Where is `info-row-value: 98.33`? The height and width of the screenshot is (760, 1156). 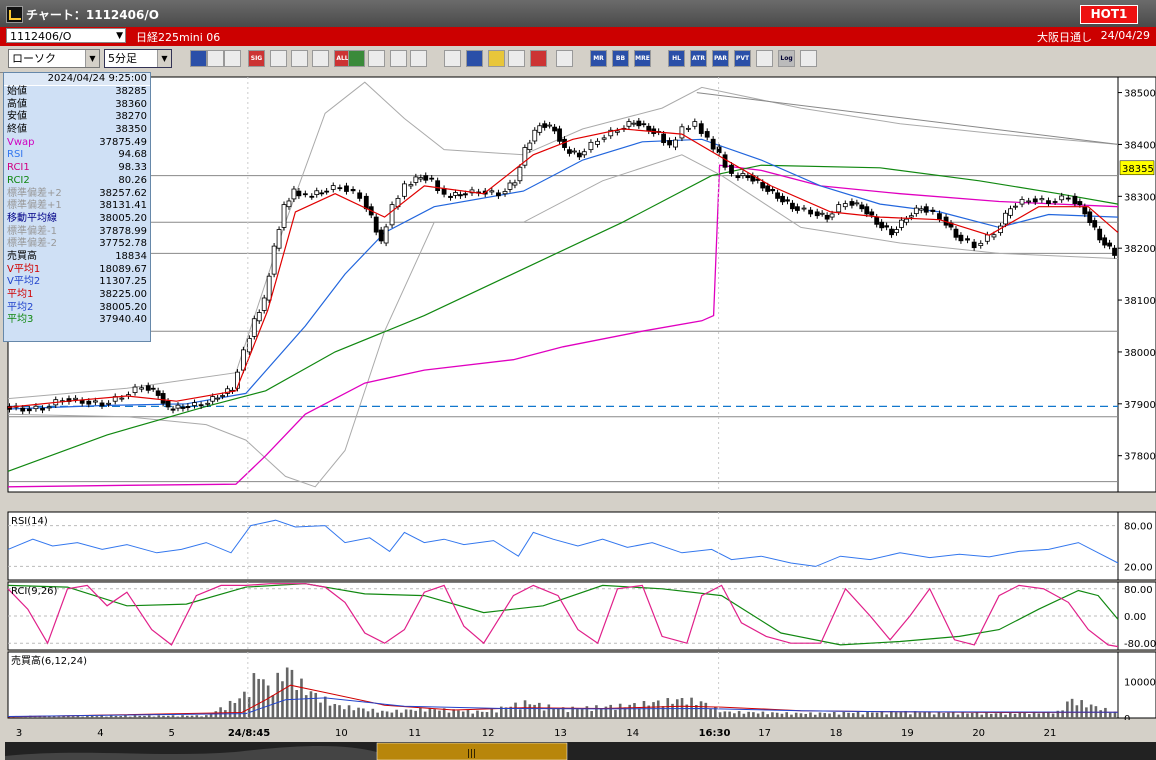
info-row-value: 98.33 is located at coordinates (132, 168).